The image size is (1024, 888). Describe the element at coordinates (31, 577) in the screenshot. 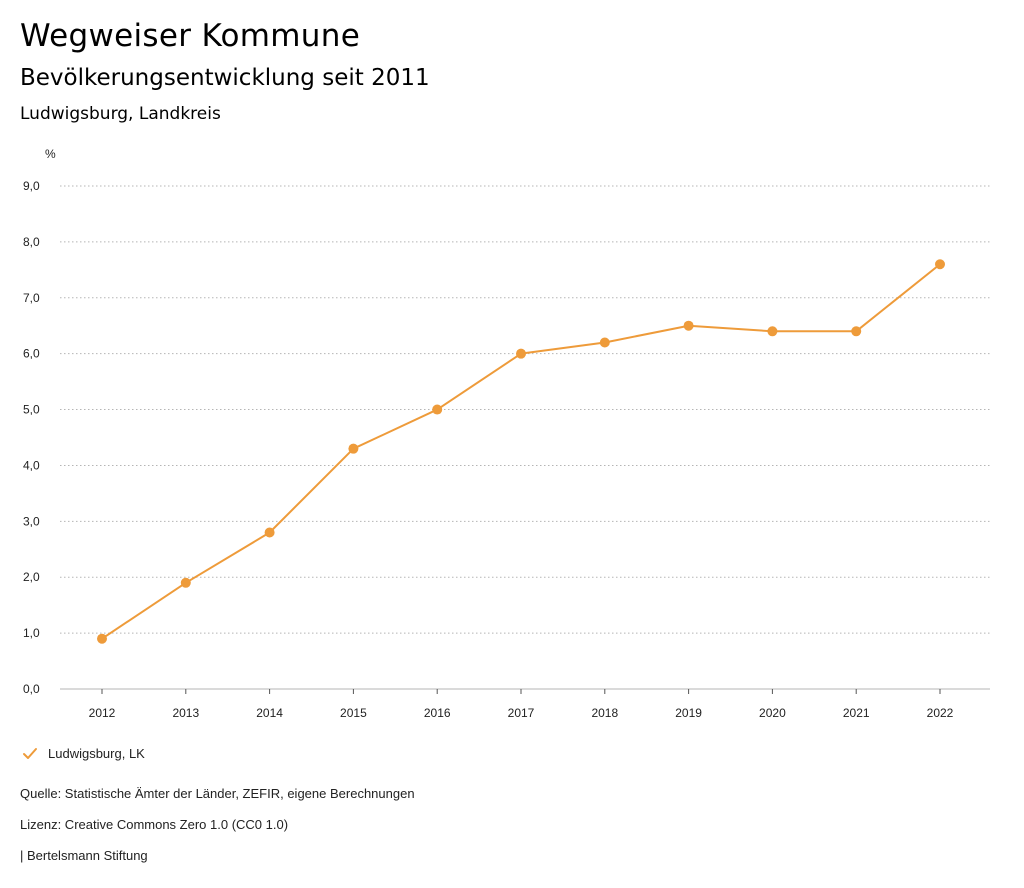

I see `y-tick-label: 2,0` at that location.